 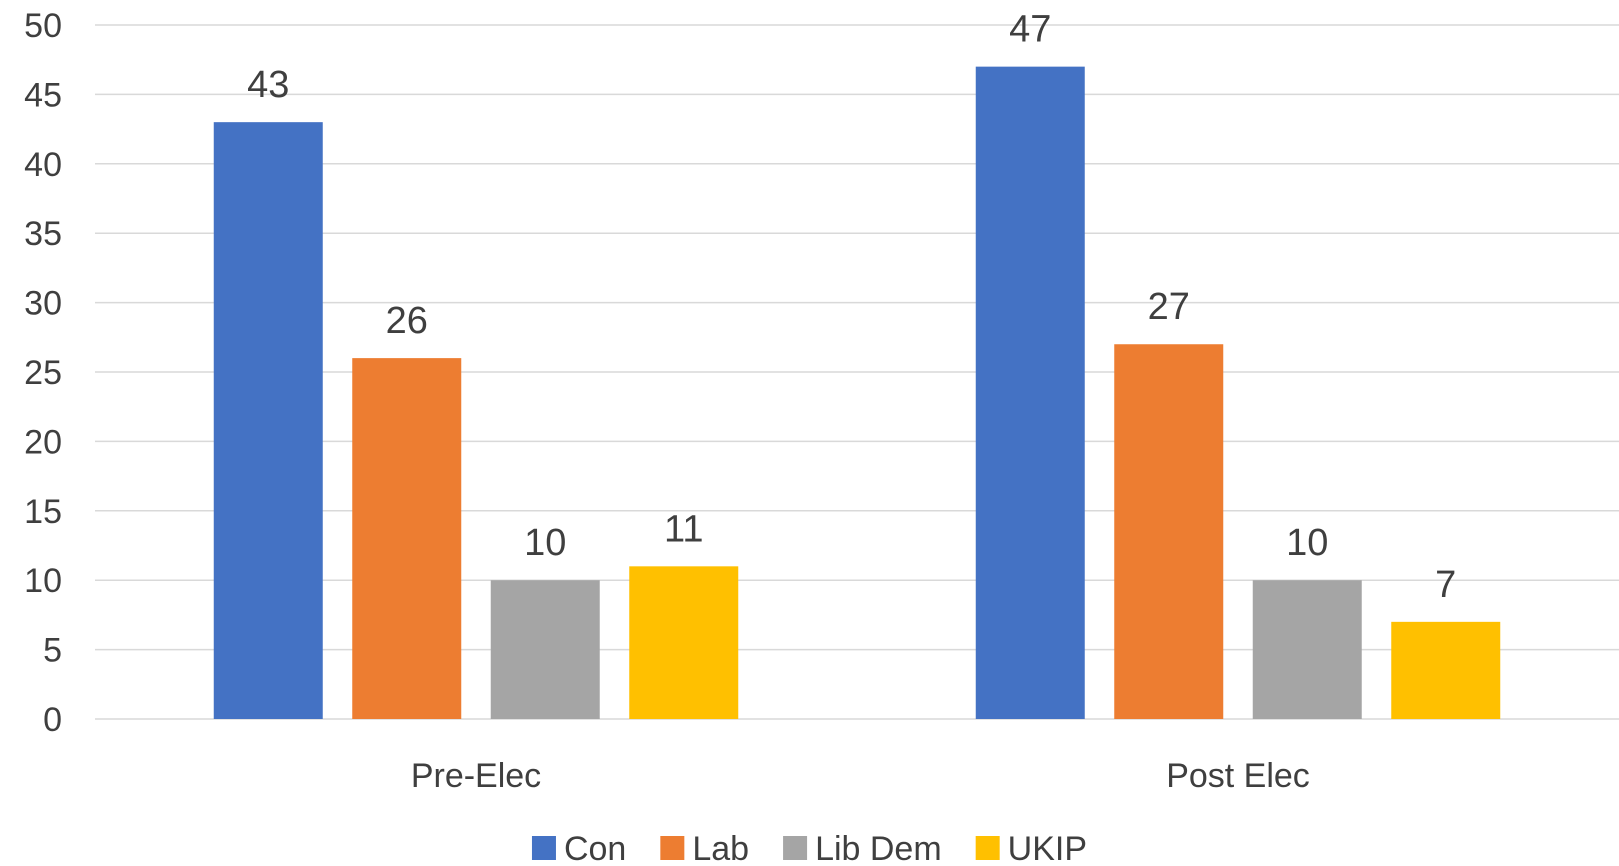 I want to click on y-tick-label: 10, so click(x=43, y=581).